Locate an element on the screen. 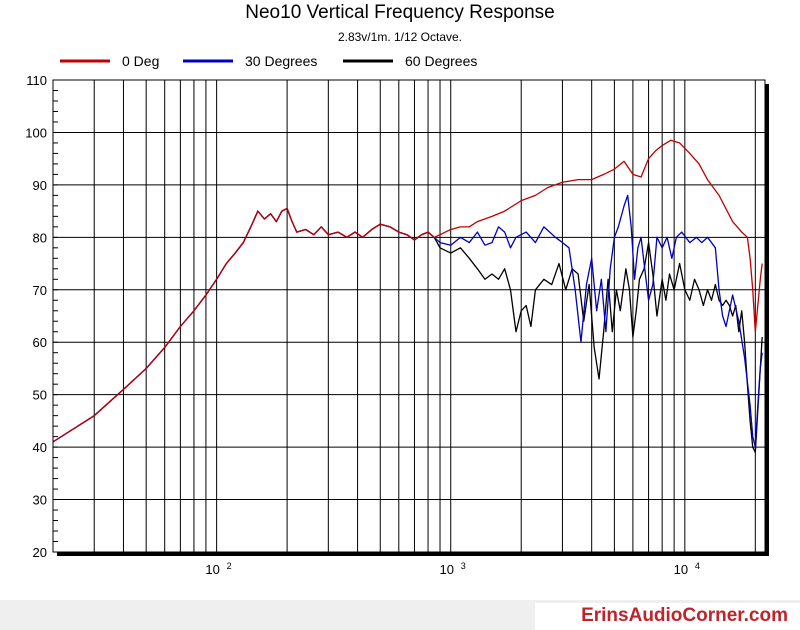 Image resolution: width=800 pixels, height=630 pixels. chart-subtitle: 2.83v/1m. 1/12 Octave. is located at coordinates (400, 37).